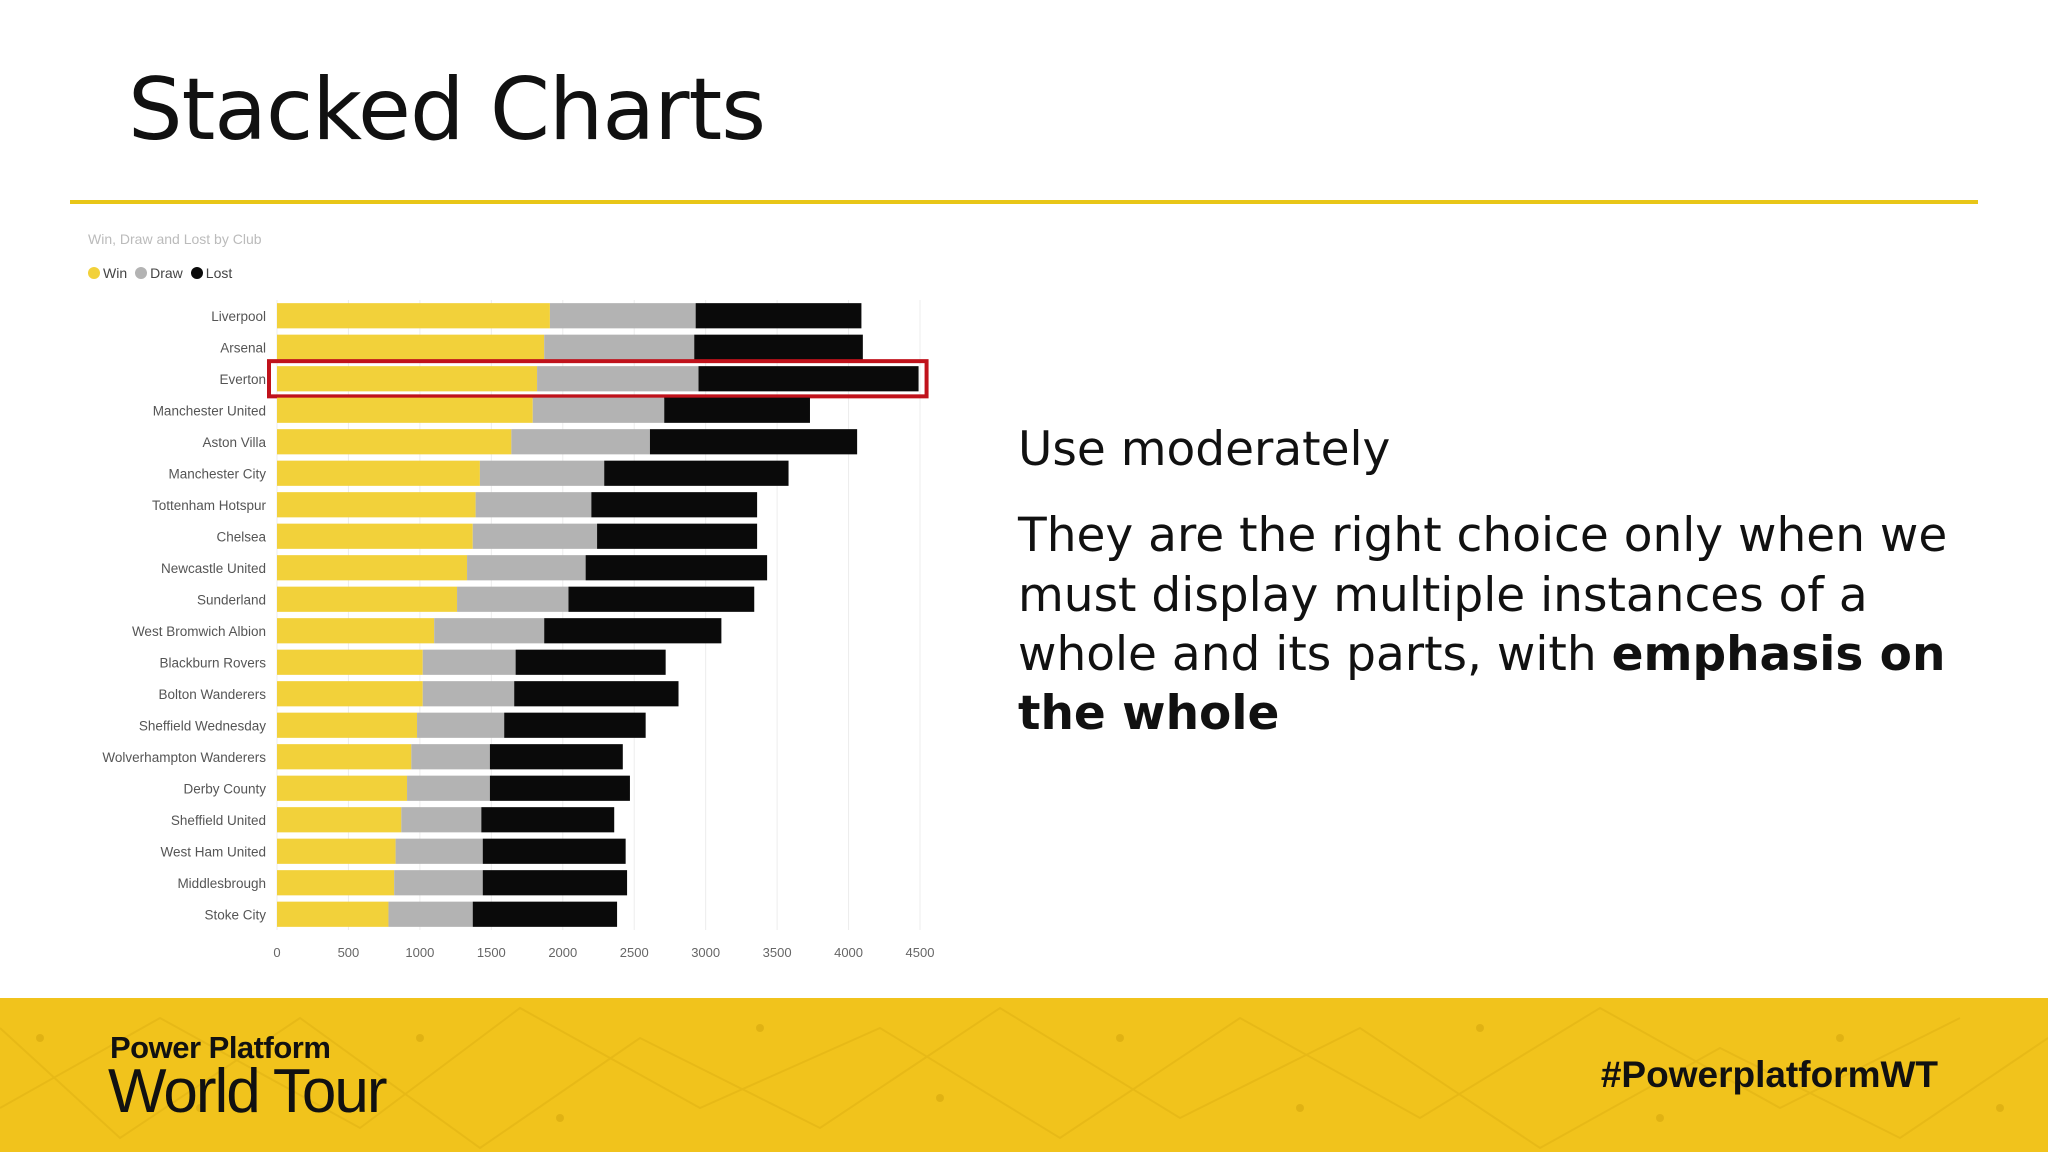 The width and height of the screenshot is (2048, 1152). I want to click on x-tick-label: 1500, so click(491, 952).